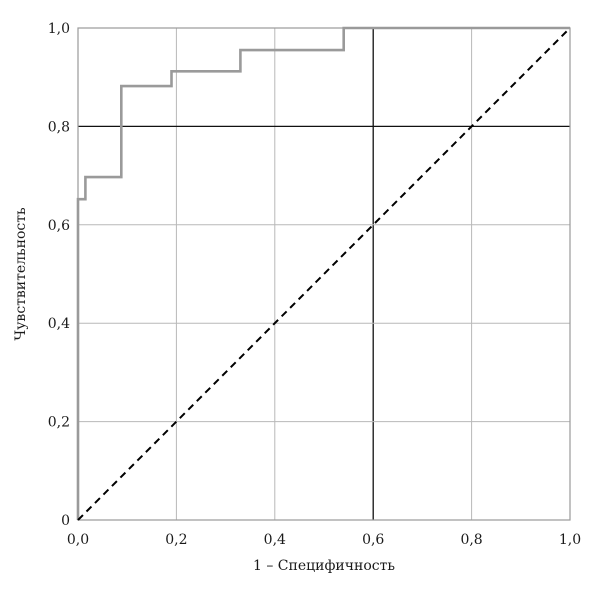 The height and width of the screenshot is (591, 600). Describe the element at coordinates (21, 274) in the screenshot. I see `y-axis-label: Чувствительность` at that location.